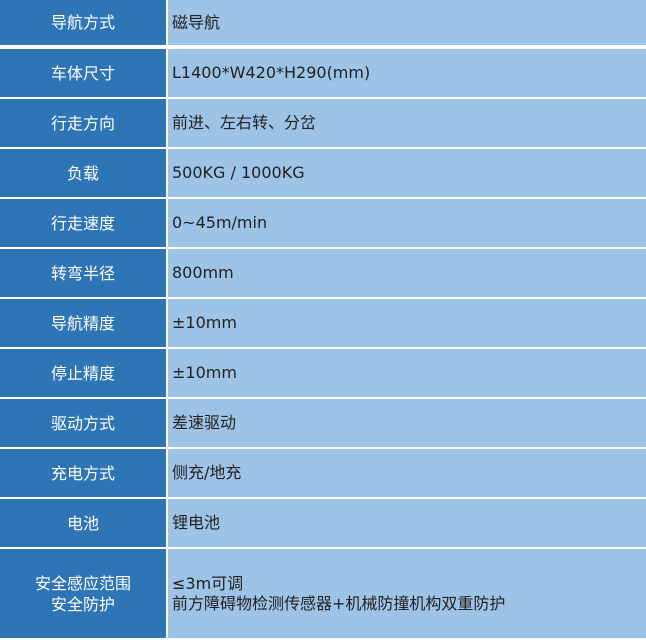  Describe the element at coordinates (83, 73) in the screenshot. I see `spec-label: 车体尺寸` at that location.